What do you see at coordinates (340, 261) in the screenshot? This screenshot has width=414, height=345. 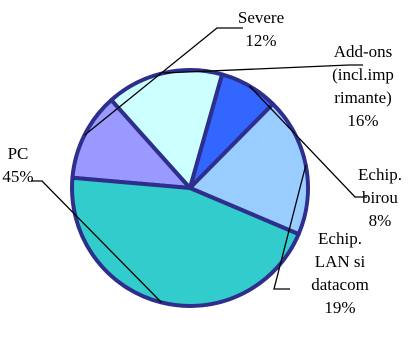 I see `slice-label-line: LAN si` at bounding box center [340, 261].